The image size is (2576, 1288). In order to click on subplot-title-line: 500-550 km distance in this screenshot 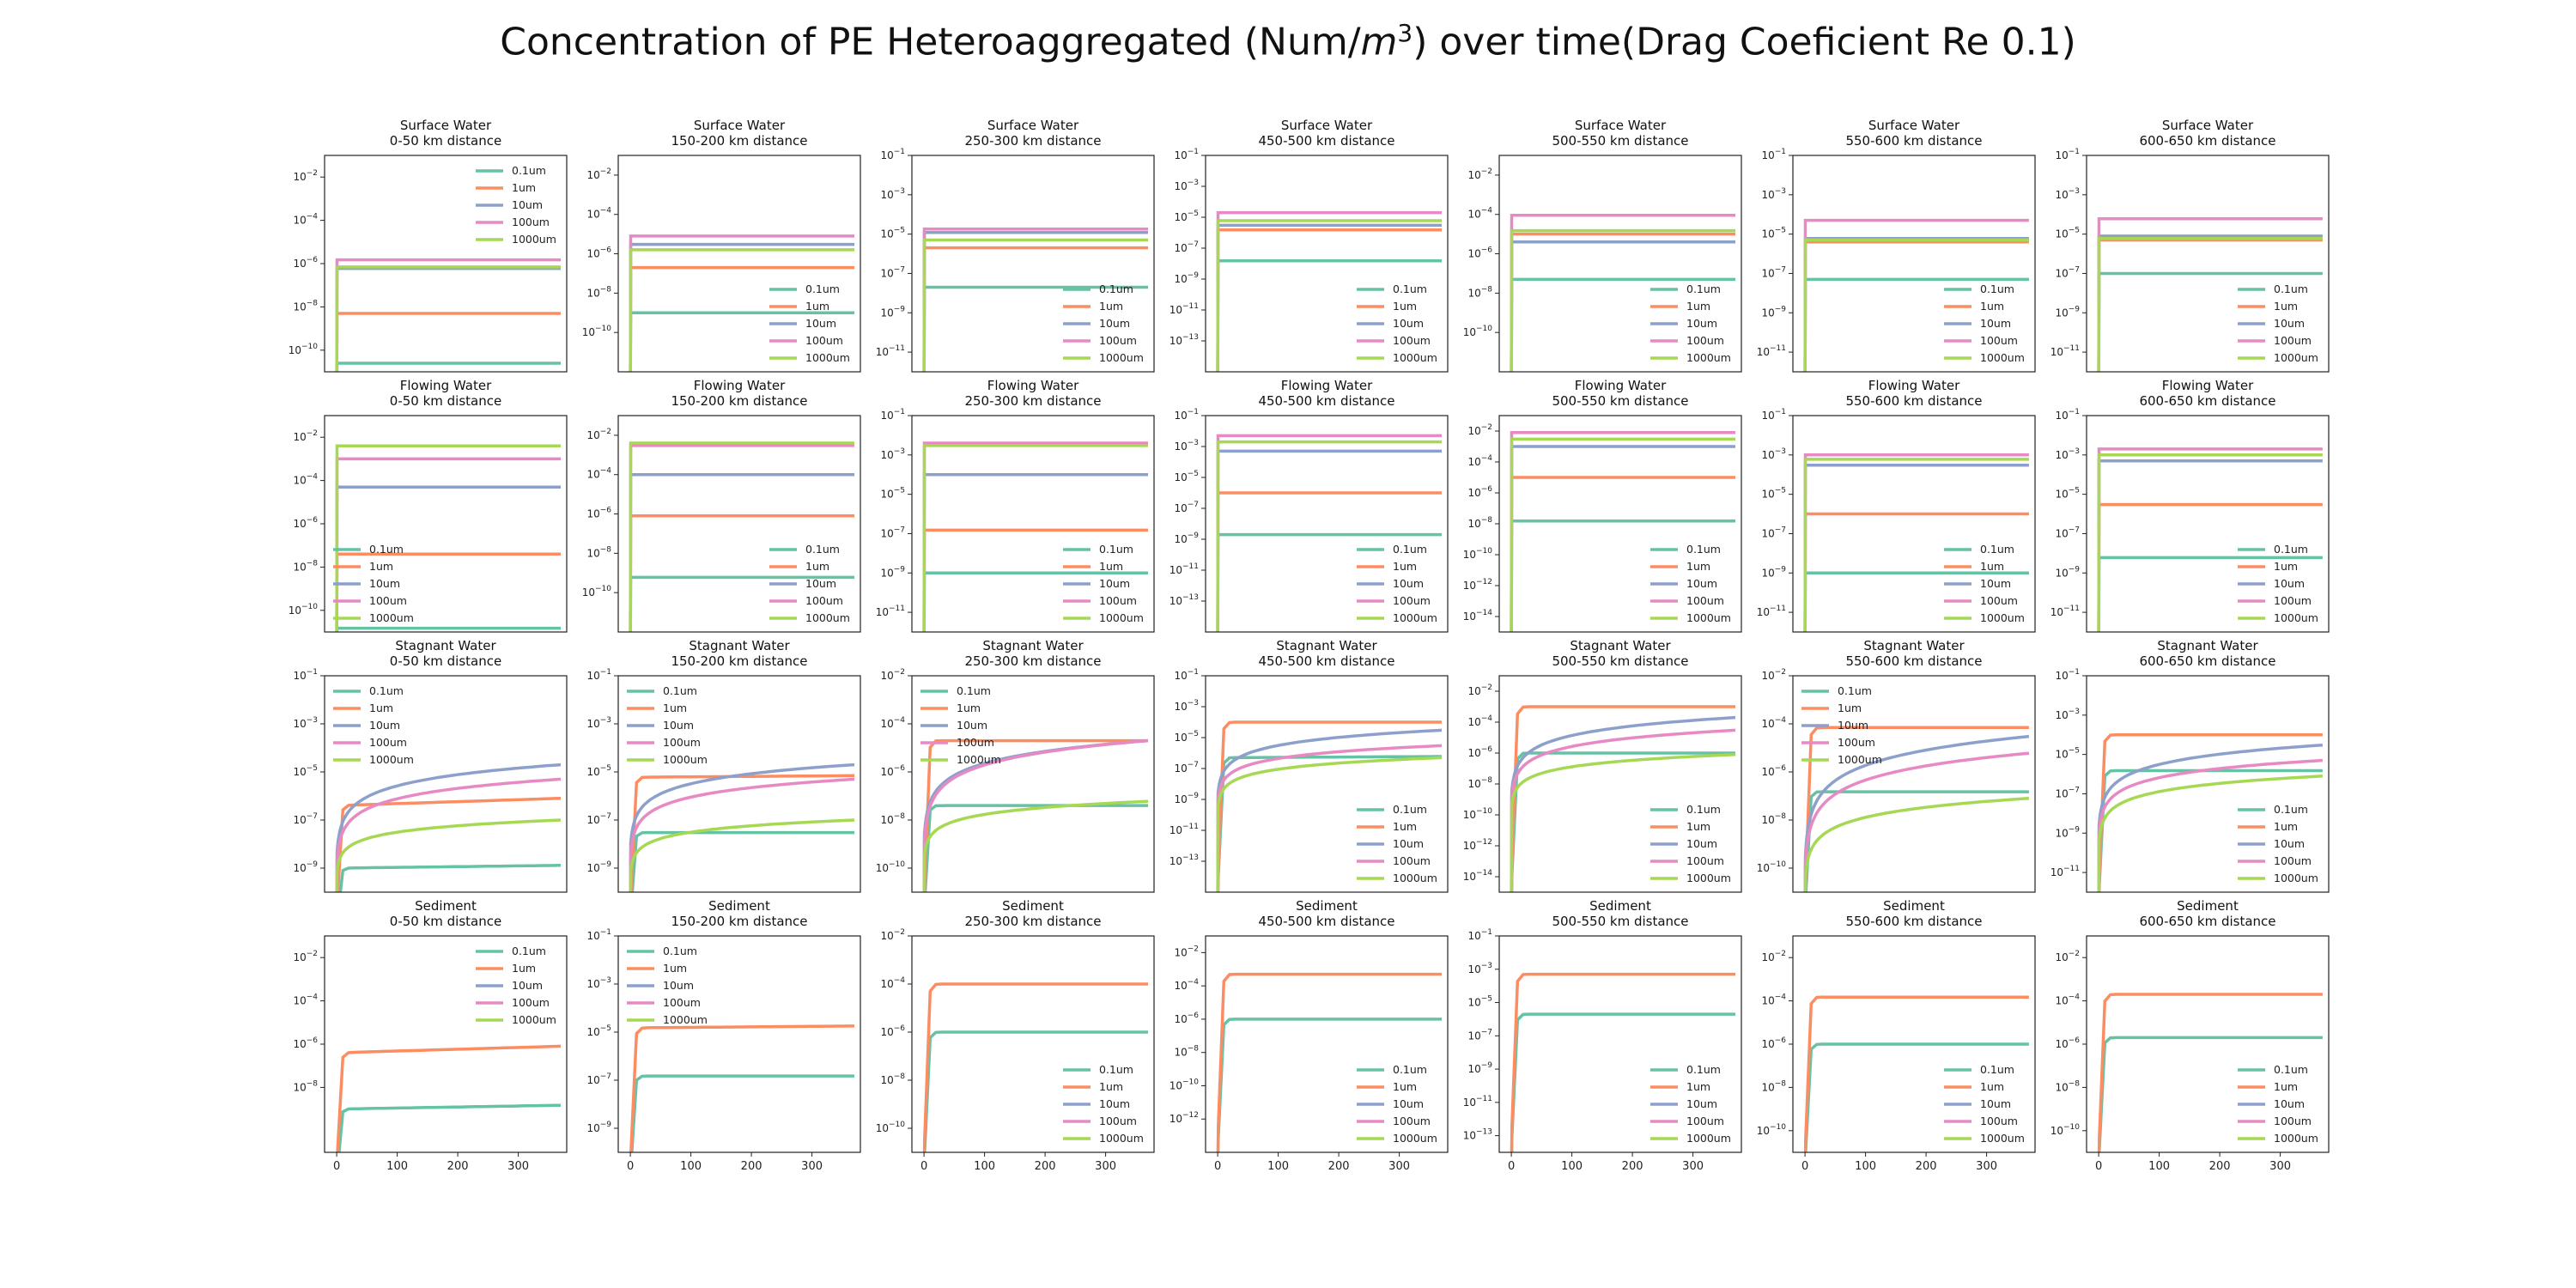, I will do `click(1620, 921)`.